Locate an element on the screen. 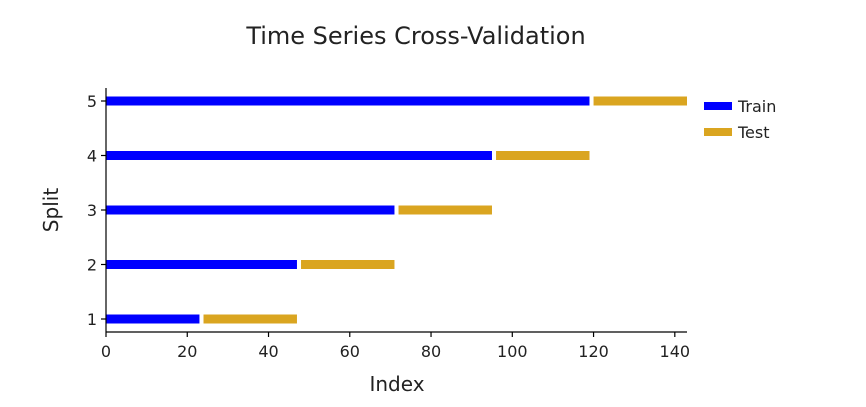 The image size is (866, 407). legend-label-train: Train is located at coordinates (756, 106).